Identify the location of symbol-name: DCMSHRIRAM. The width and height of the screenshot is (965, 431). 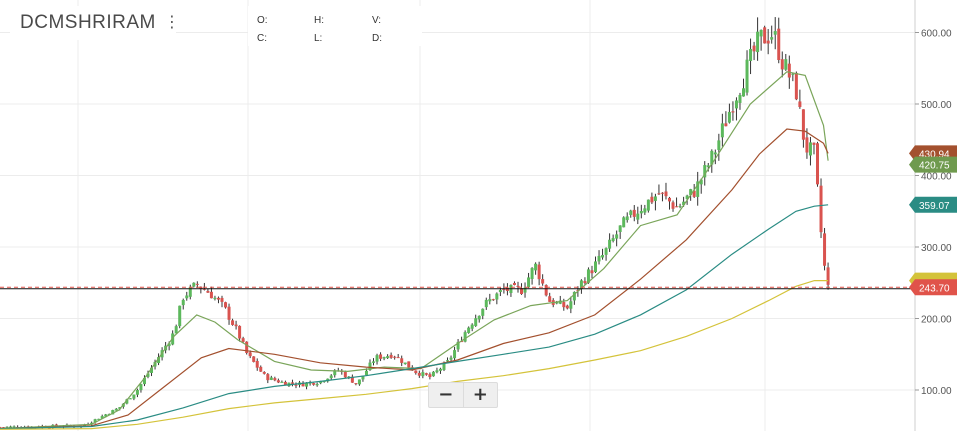
(88, 22).